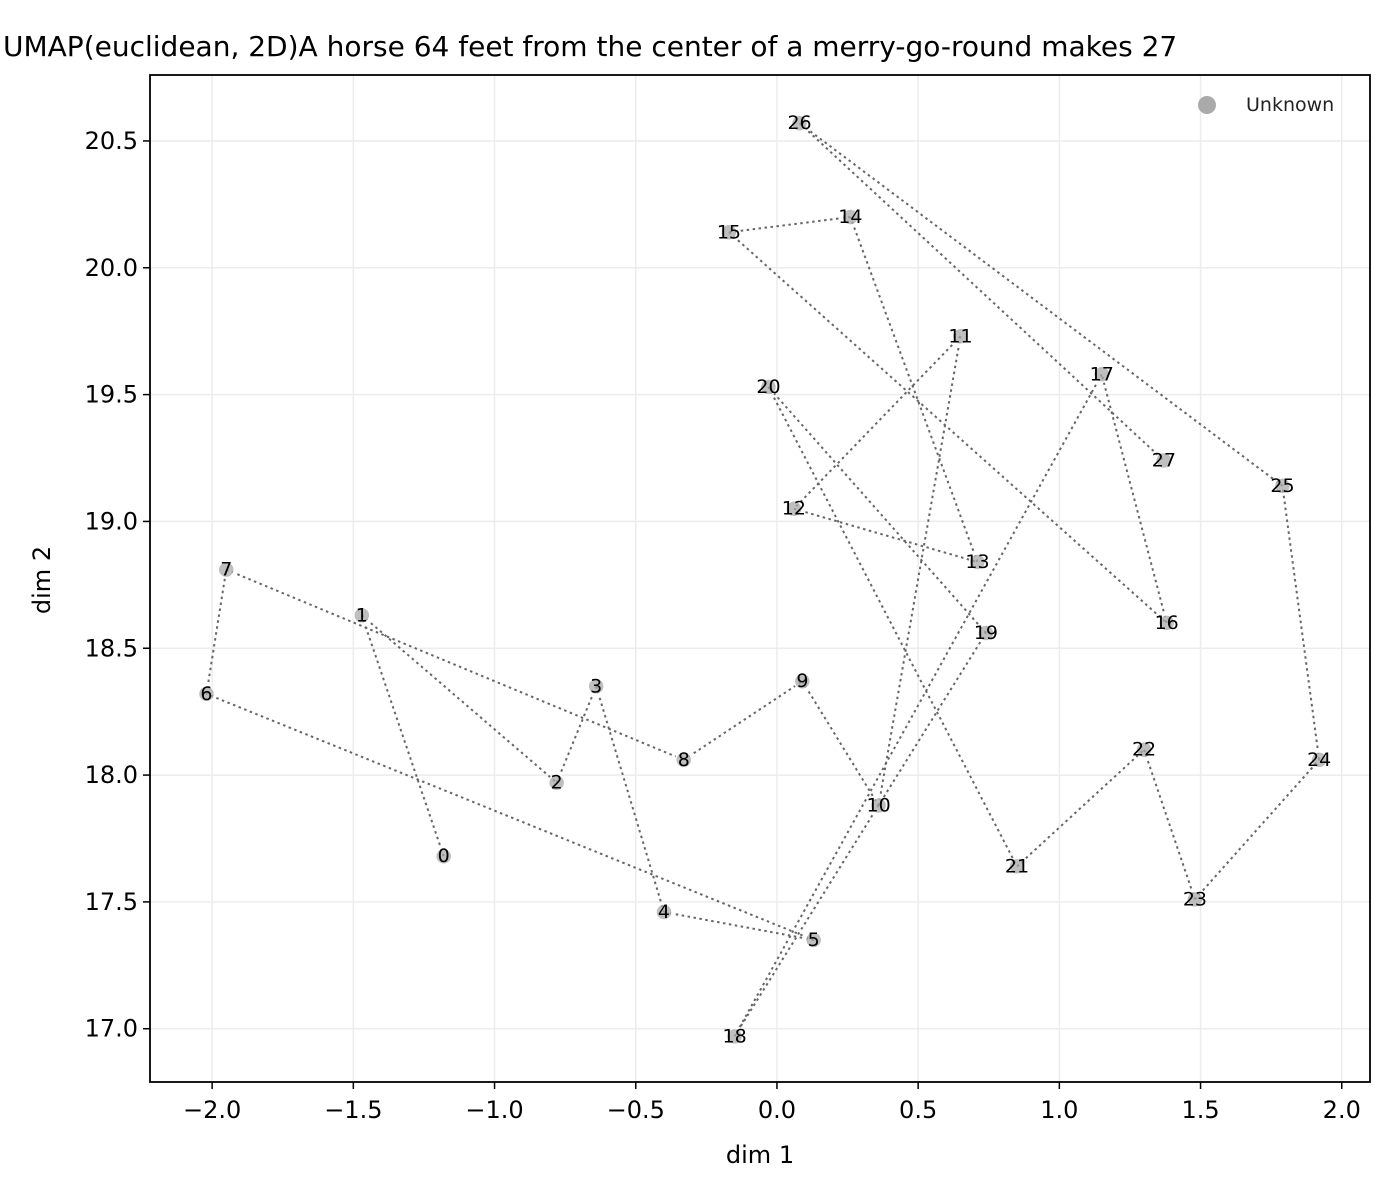 The width and height of the screenshot is (1400, 1200). What do you see at coordinates (977, 562) in the screenshot?
I see `point-label-13: 13` at bounding box center [977, 562].